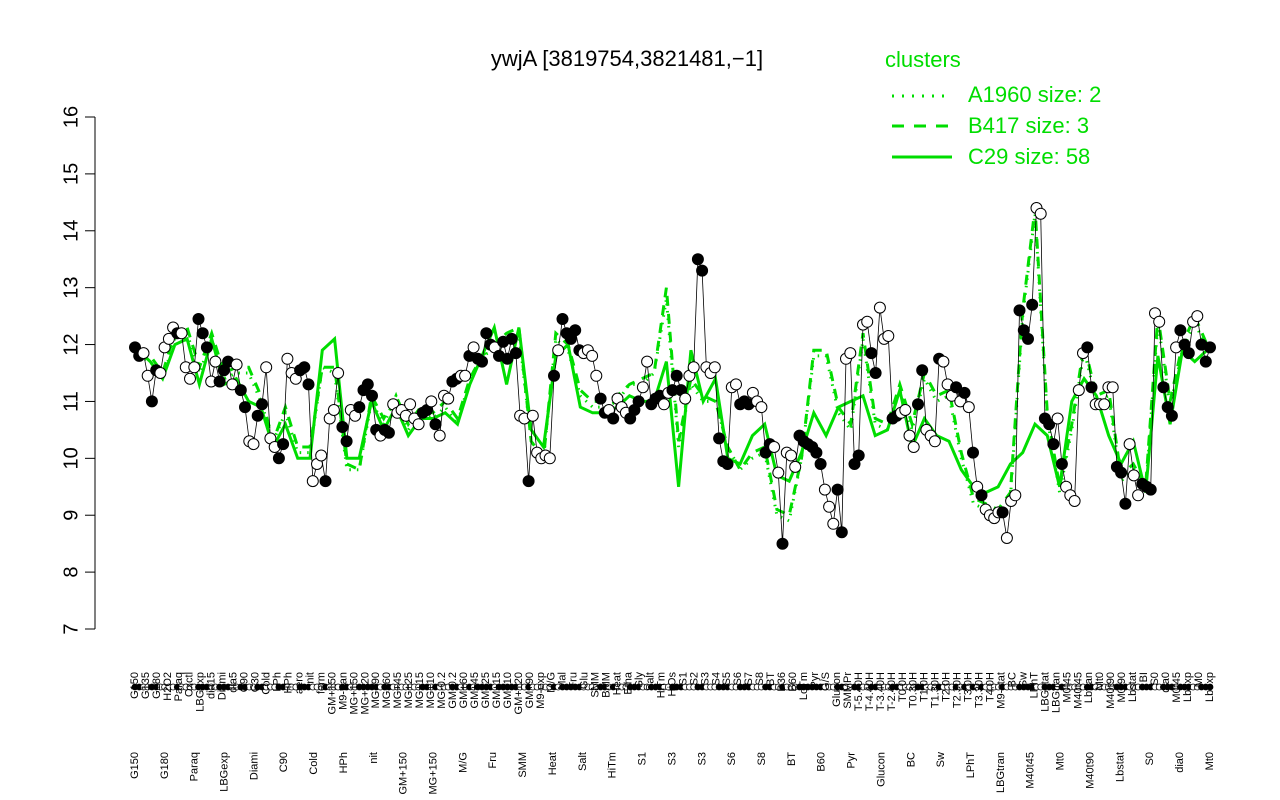 Image resolution: width=1280 pixels, height=800 pixels. What do you see at coordinates (749, 678) in the screenshot?
I see `x-tick-label: S7` at bounding box center [749, 678].